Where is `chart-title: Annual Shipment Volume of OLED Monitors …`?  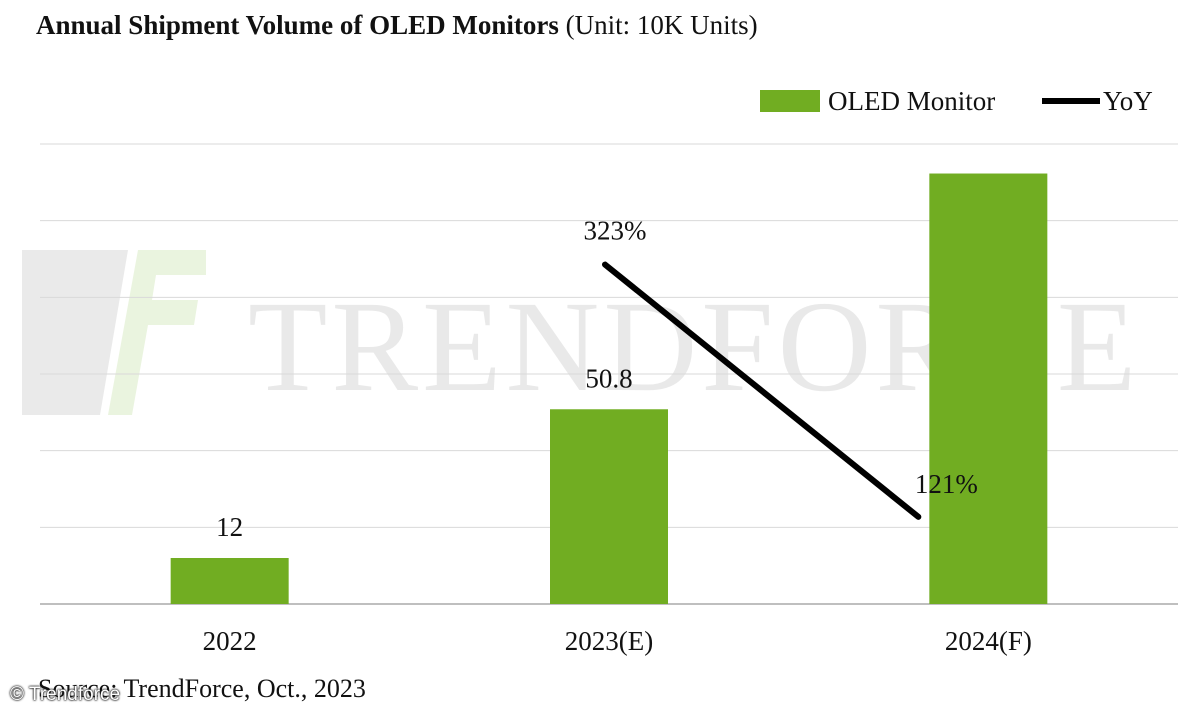
chart-title: Annual Shipment Volume of OLED Monitors … is located at coordinates (397, 25).